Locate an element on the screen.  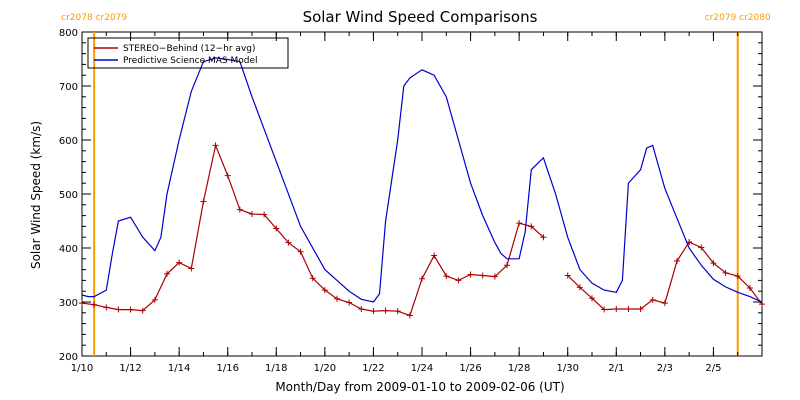
y-tick-label: 500 is located at coordinates (68, 195).